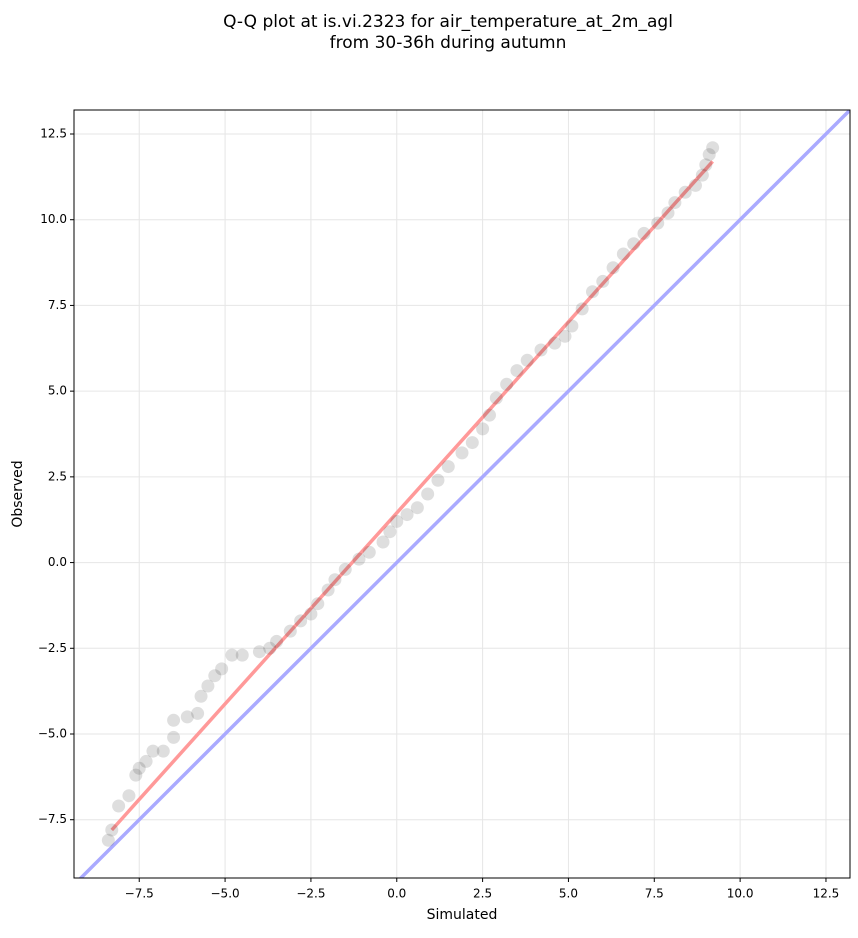 The width and height of the screenshot is (858, 938). What do you see at coordinates (57, 476) in the screenshot?
I see `y-tick-label: 2.5` at bounding box center [57, 476].